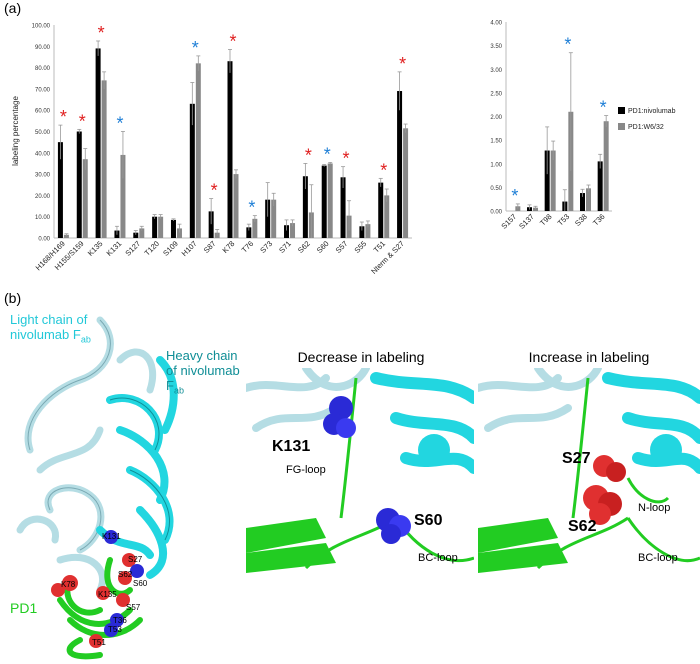  What do you see at coordinates (43, 176) in the screenshot?
I see `y-tick-label: 30.00` at bounding box center [43, 176].